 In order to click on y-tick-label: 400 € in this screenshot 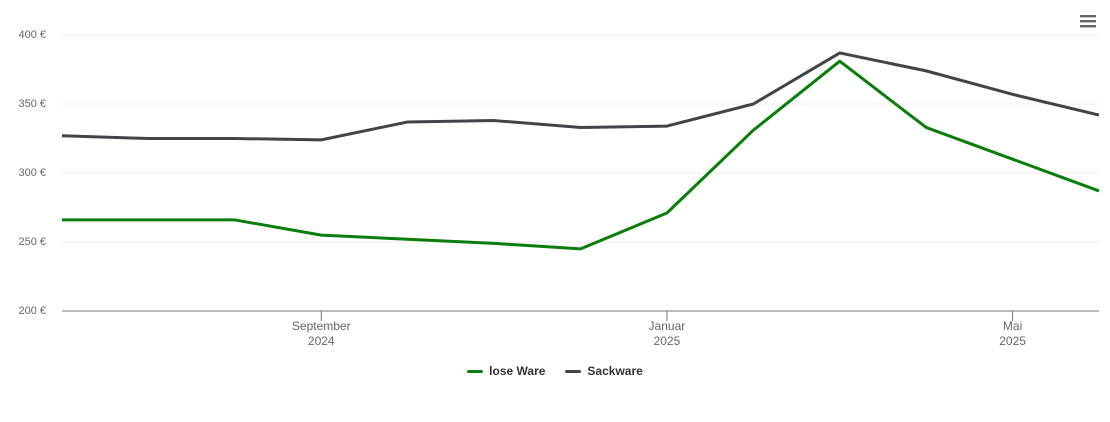, I will do `click(32, 35)`.